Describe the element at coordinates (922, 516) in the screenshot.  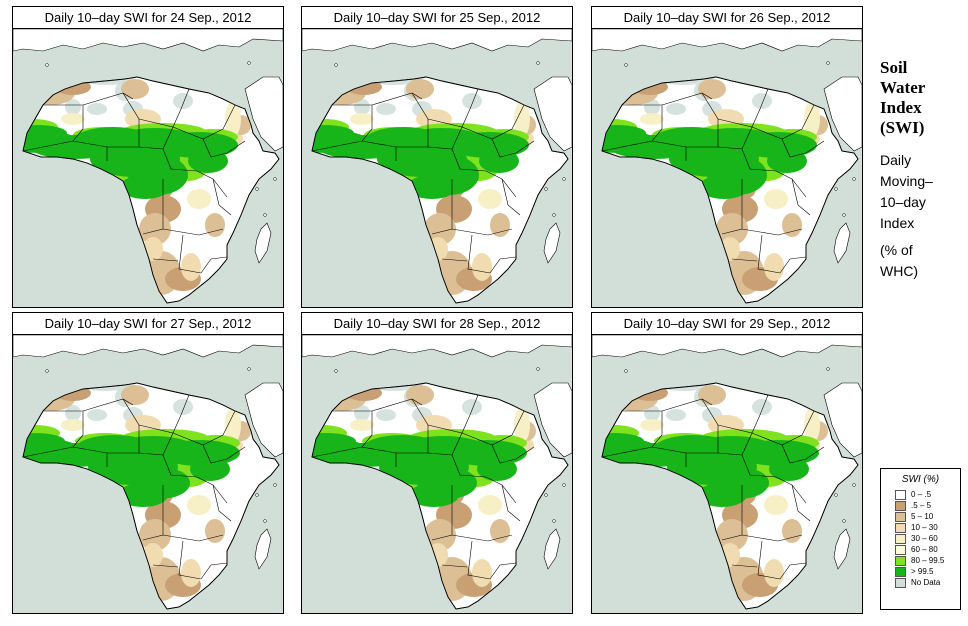
I see `legend-label: 5 – 10` at that location.